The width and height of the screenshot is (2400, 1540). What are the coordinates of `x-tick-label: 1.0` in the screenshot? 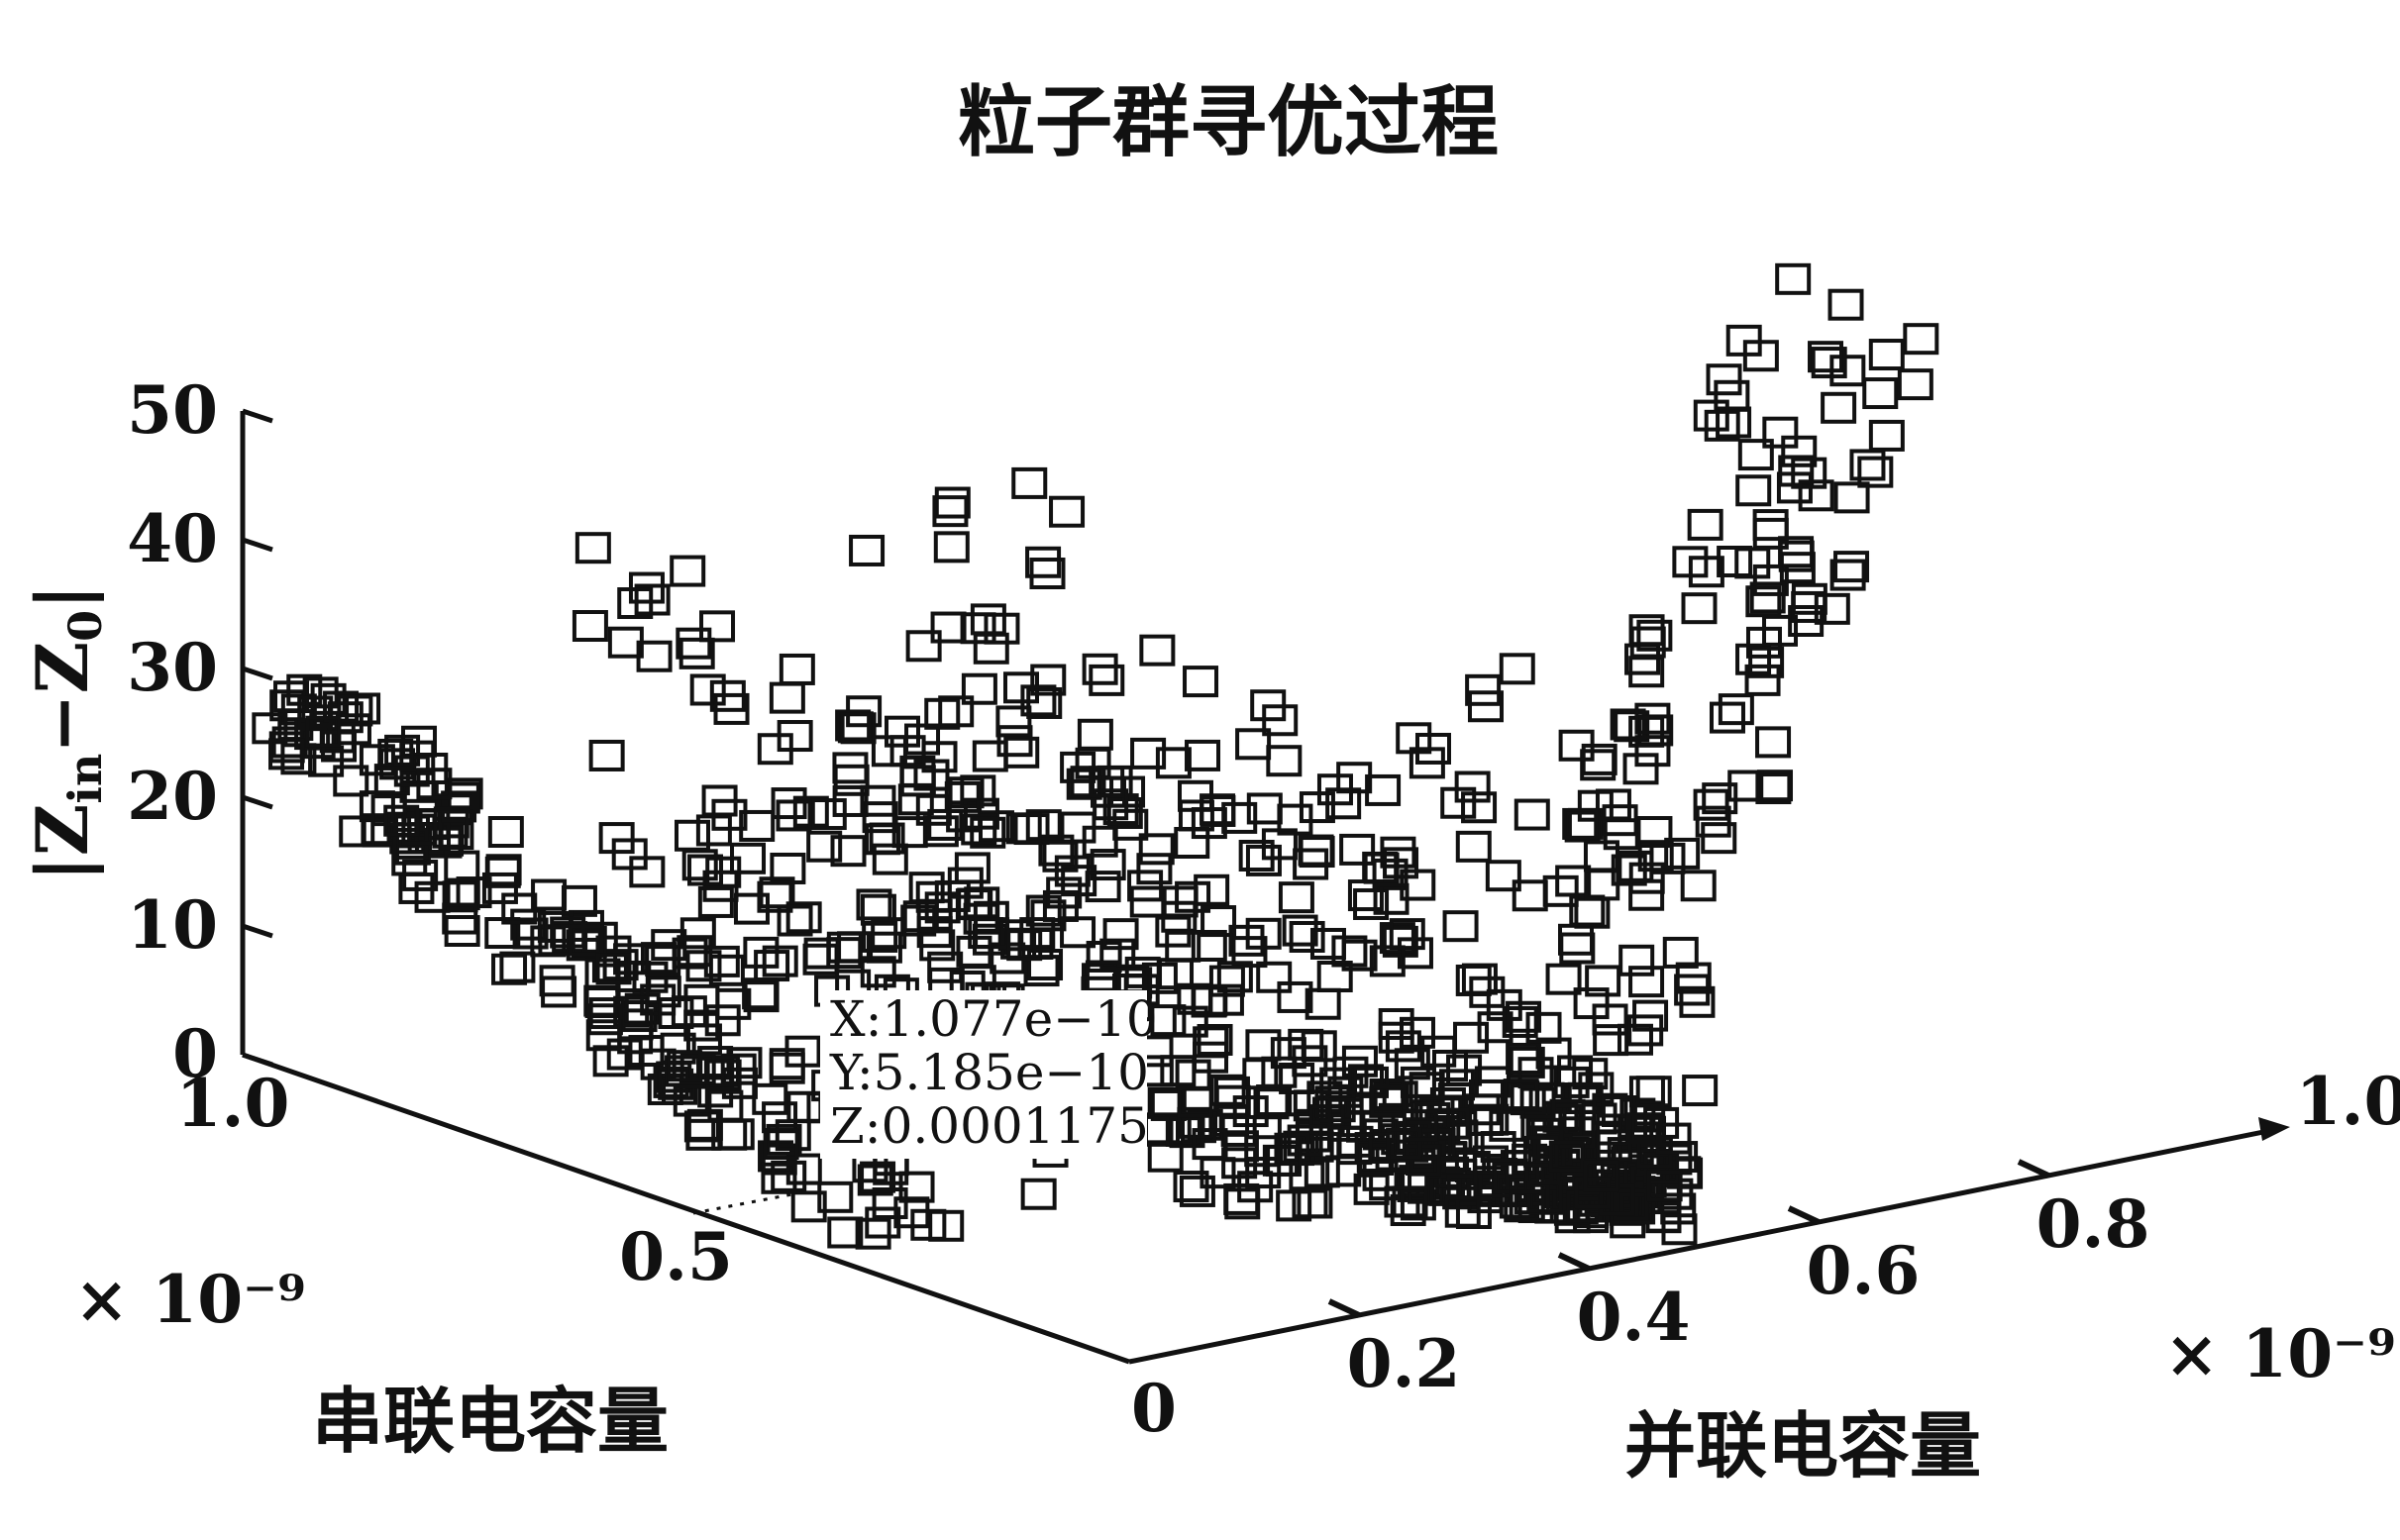 It's located at (233, 1104).